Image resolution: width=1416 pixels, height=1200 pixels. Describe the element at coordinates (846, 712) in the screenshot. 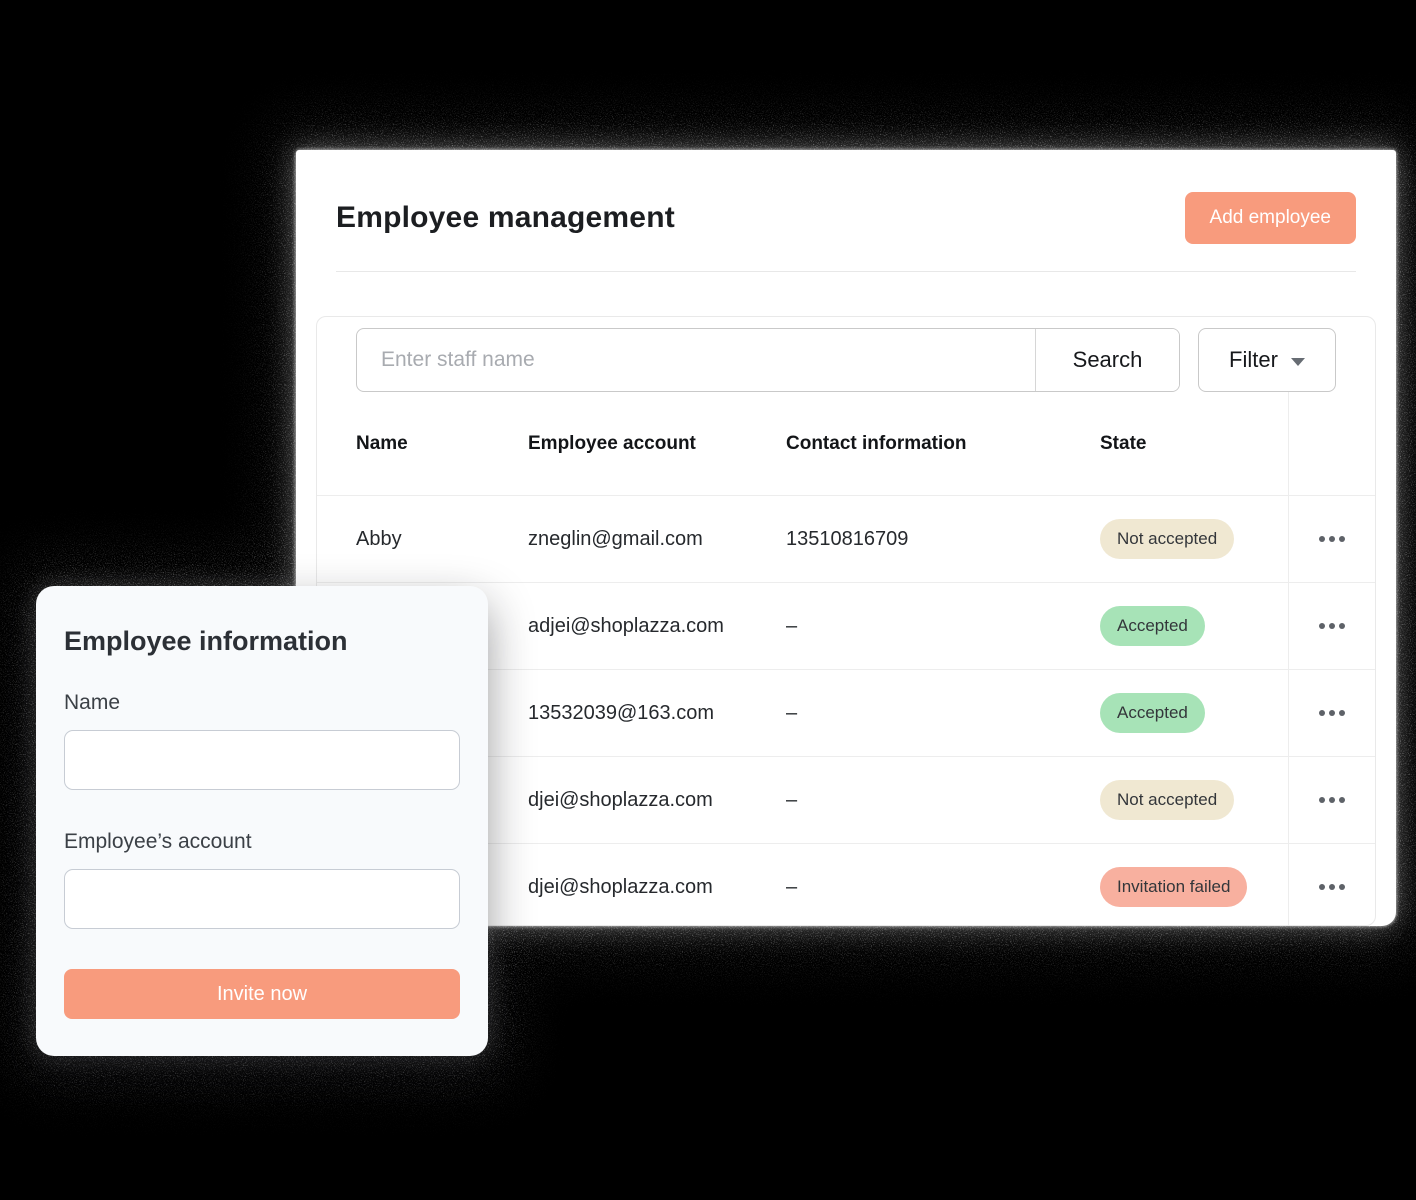

I see `table-row: 13532039@163.com – Accepted` at that location.